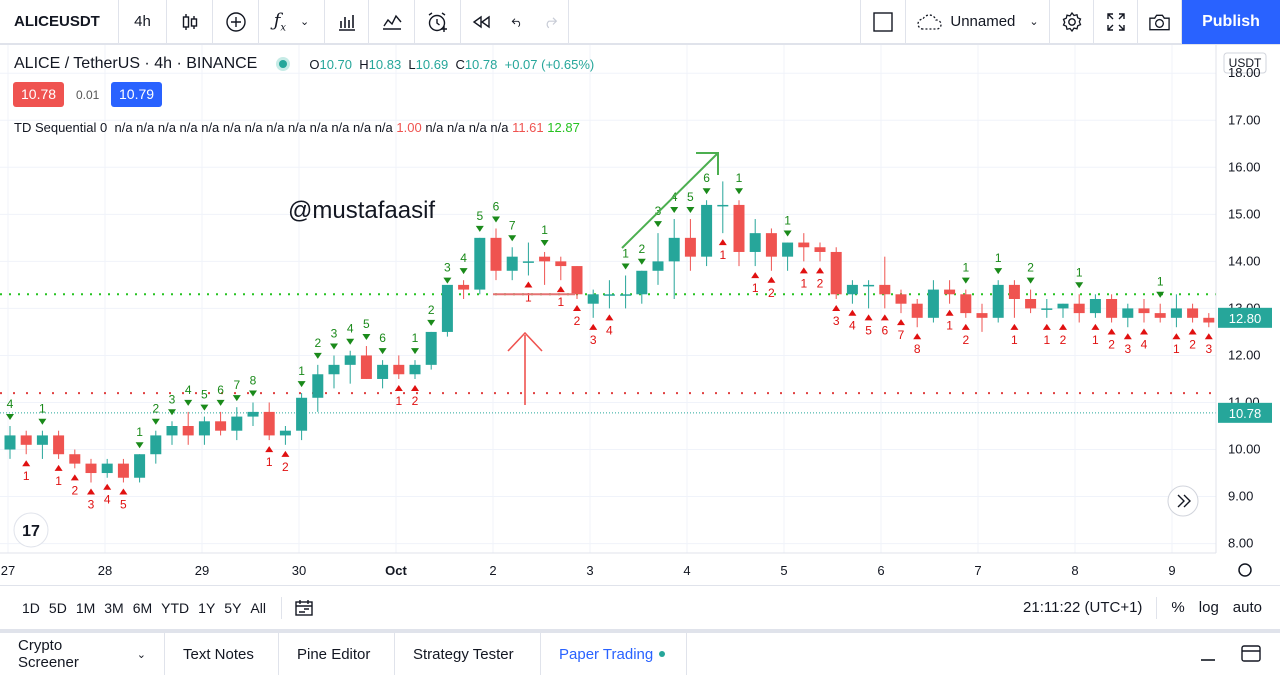 Image resolution: width=1280 pixels, height=675 pixels. I want to click on tab-paper-trading: Paper Trading, so click(614, 654).